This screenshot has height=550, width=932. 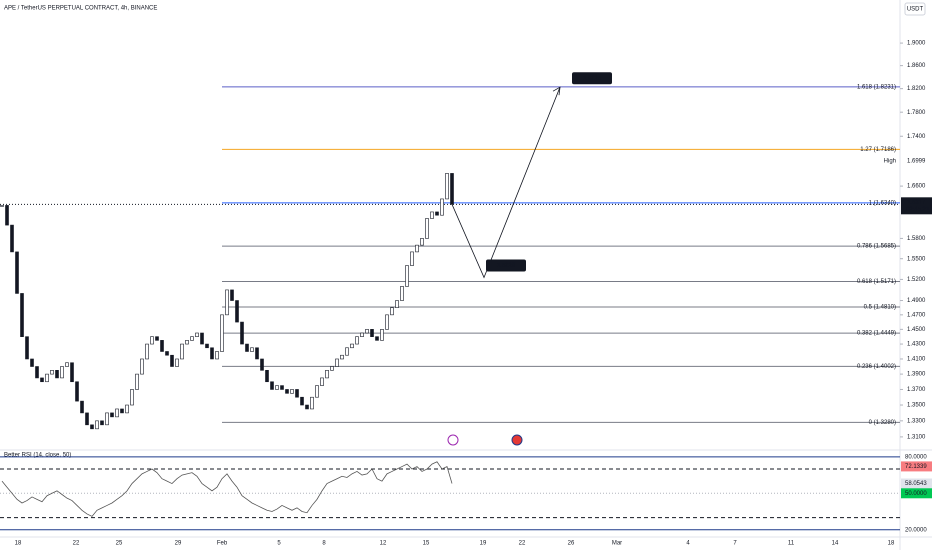 I want to click on x-tick-label: 22, so click(x=522, y=544).